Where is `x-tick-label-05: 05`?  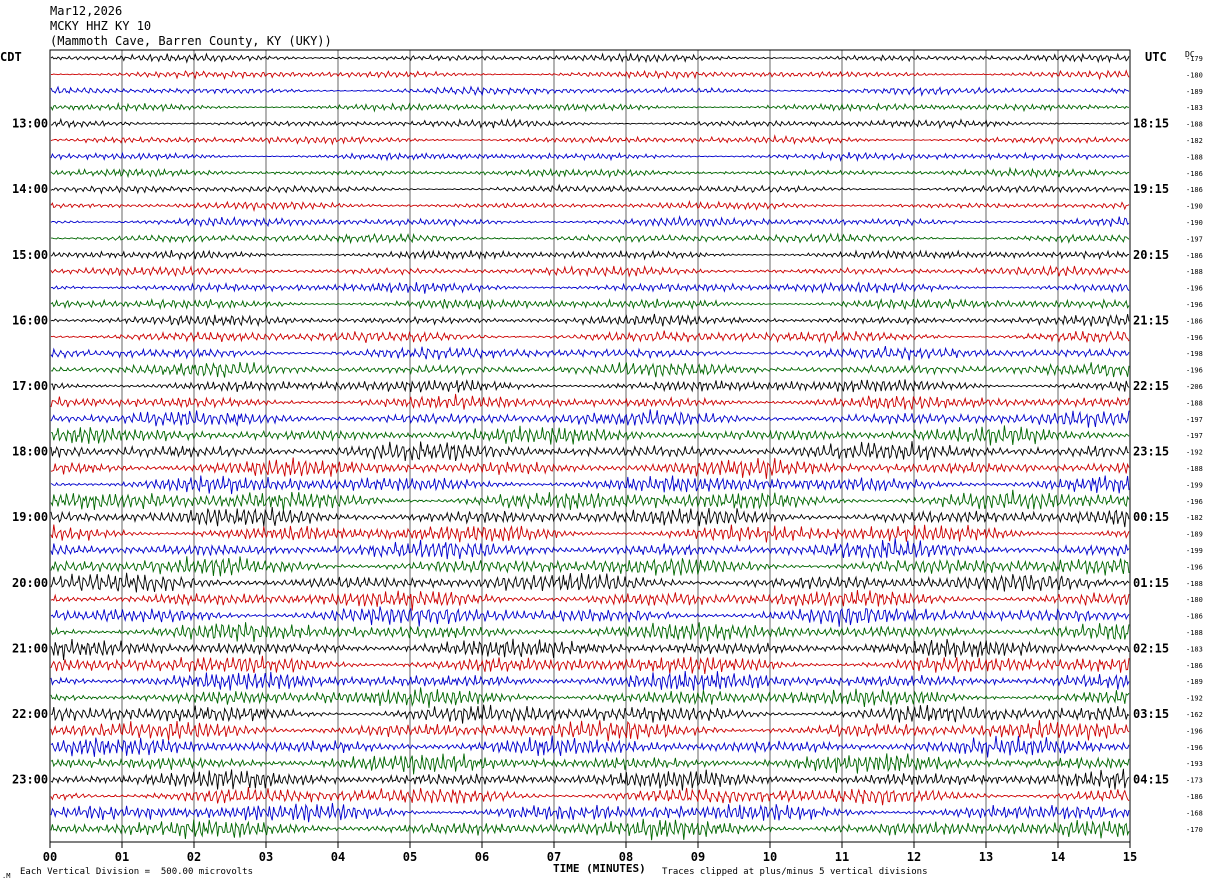 x-tick-label-05: 05 is located at coordinates (410, 857).